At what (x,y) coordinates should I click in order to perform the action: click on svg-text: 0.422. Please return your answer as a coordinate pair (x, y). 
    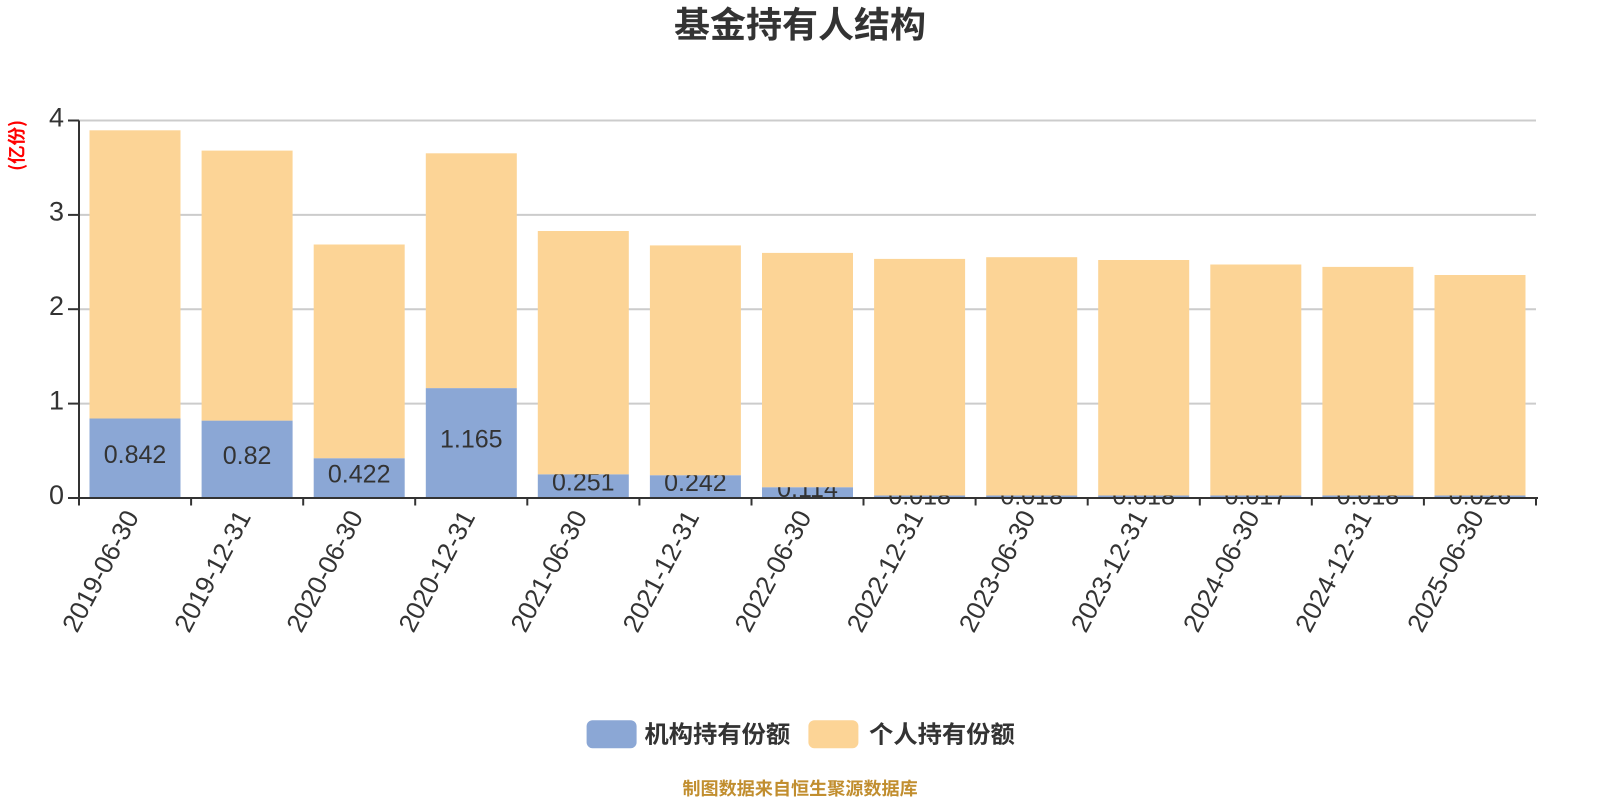
    Looking at the image, I should click on (359, 475).